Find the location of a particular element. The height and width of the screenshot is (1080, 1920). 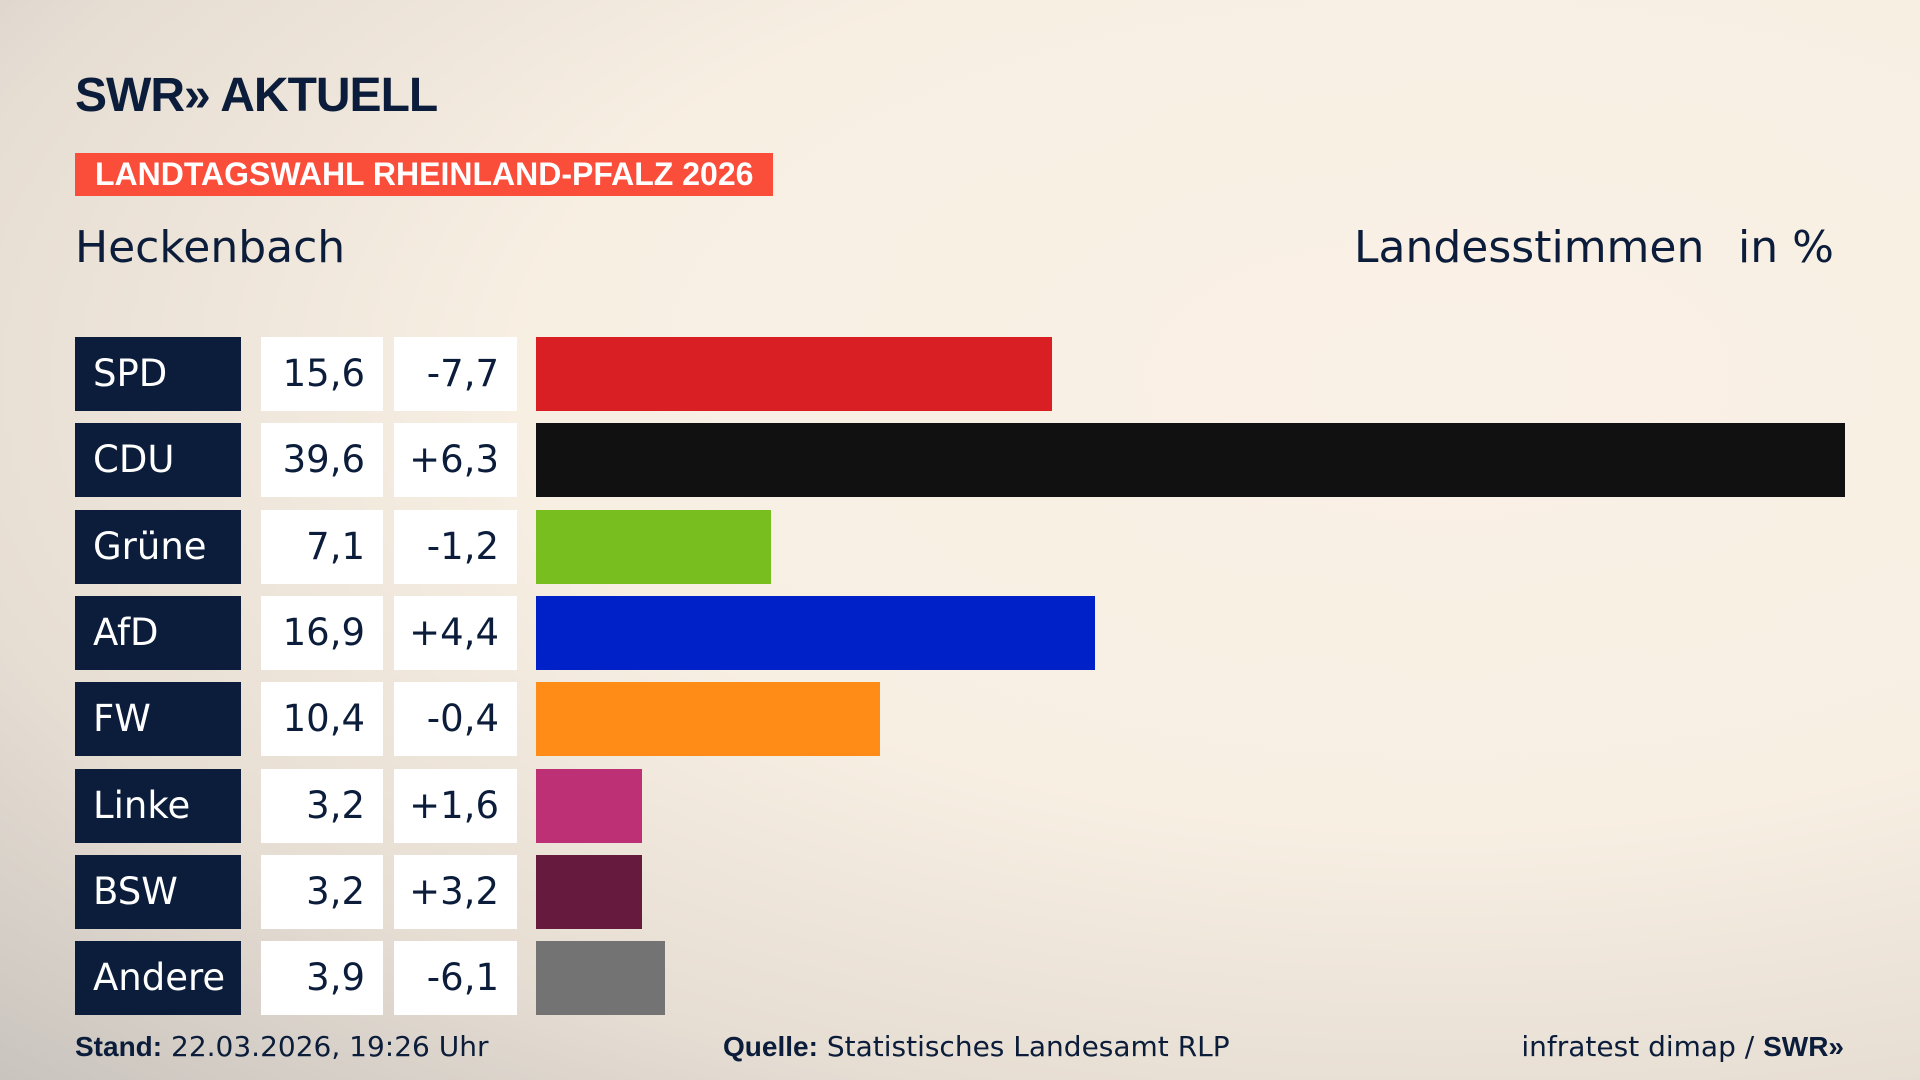

swr-aktuell-logo: SWR» AKTUELL is located at coordinates (256, 95).